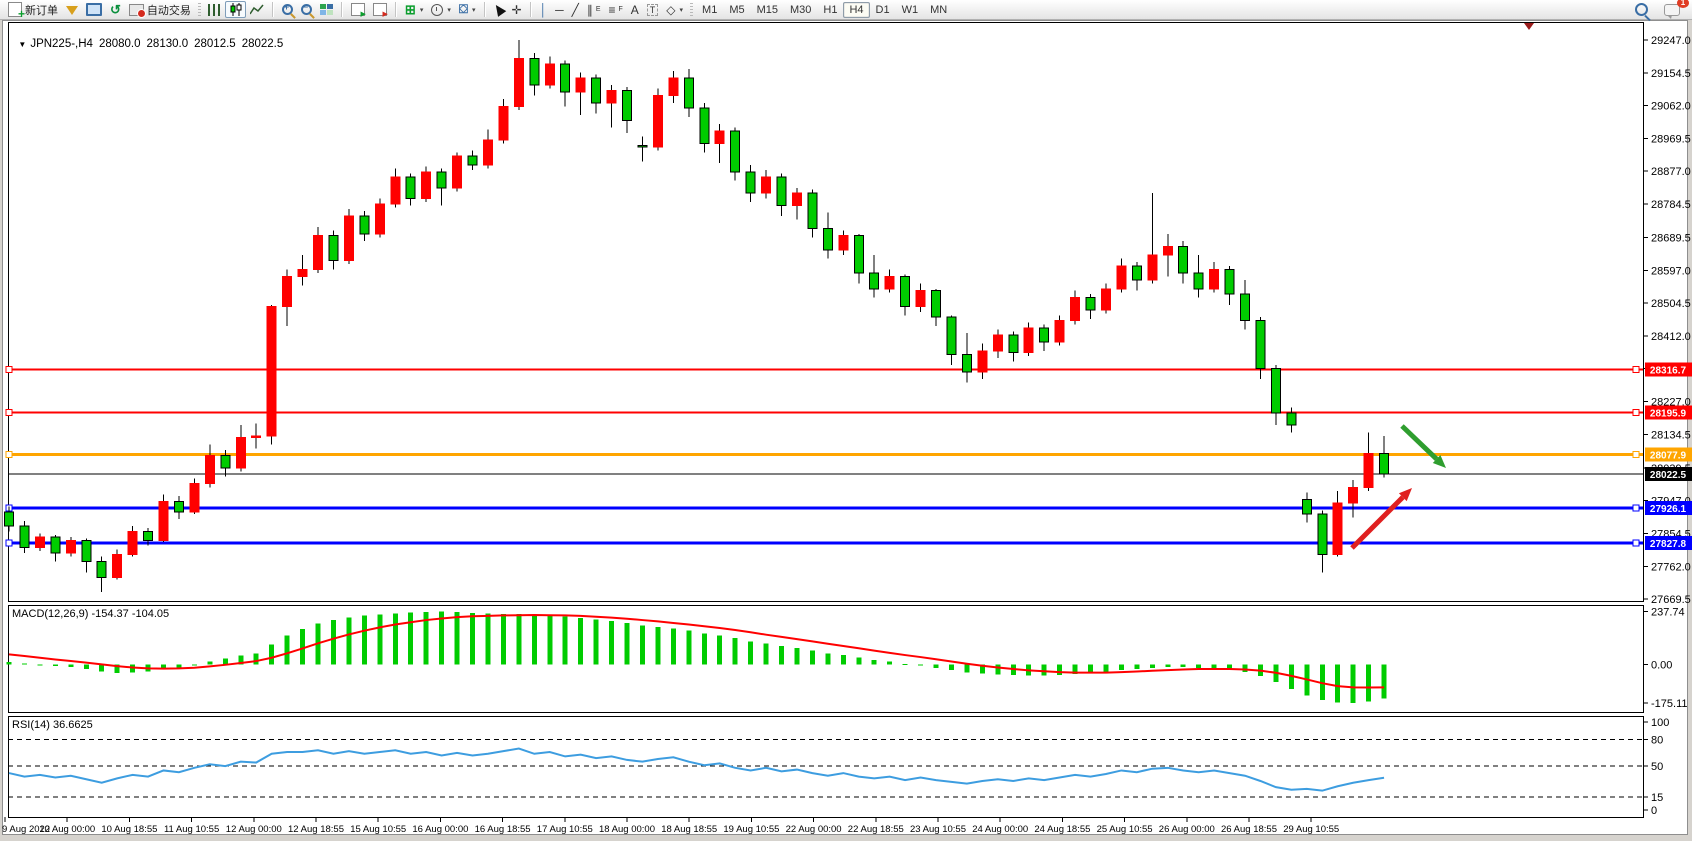  I want to click on macd-signal-line, so click(696, 651).